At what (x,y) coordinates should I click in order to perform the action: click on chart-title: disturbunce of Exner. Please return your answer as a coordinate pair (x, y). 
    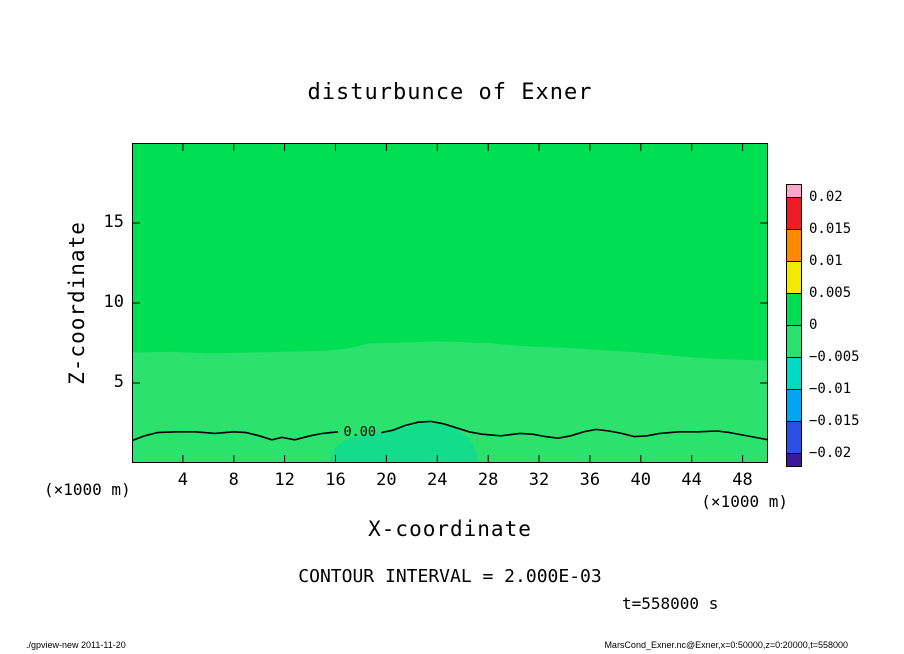
    Looking at the image, I should click on (450, 92).